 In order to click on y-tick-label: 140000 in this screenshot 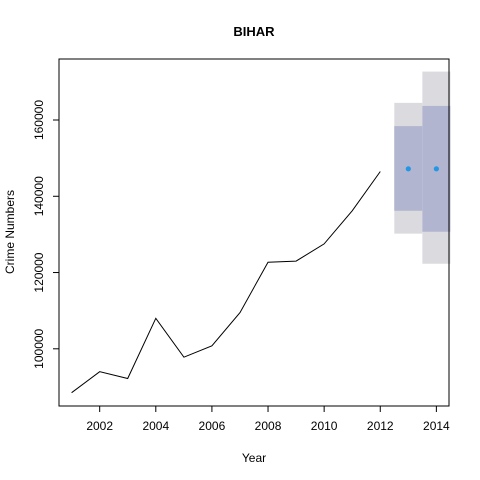, I will do `click(39, 196)`.